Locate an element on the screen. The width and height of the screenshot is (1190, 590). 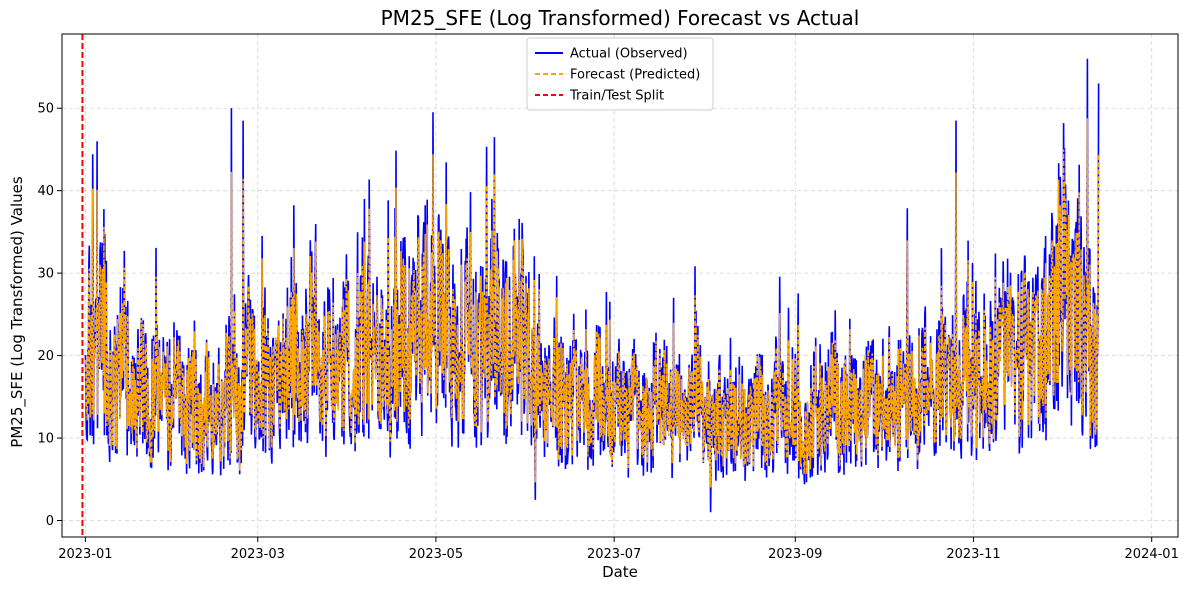
y-tick-label: 10 is located at coordinates (45, 439).